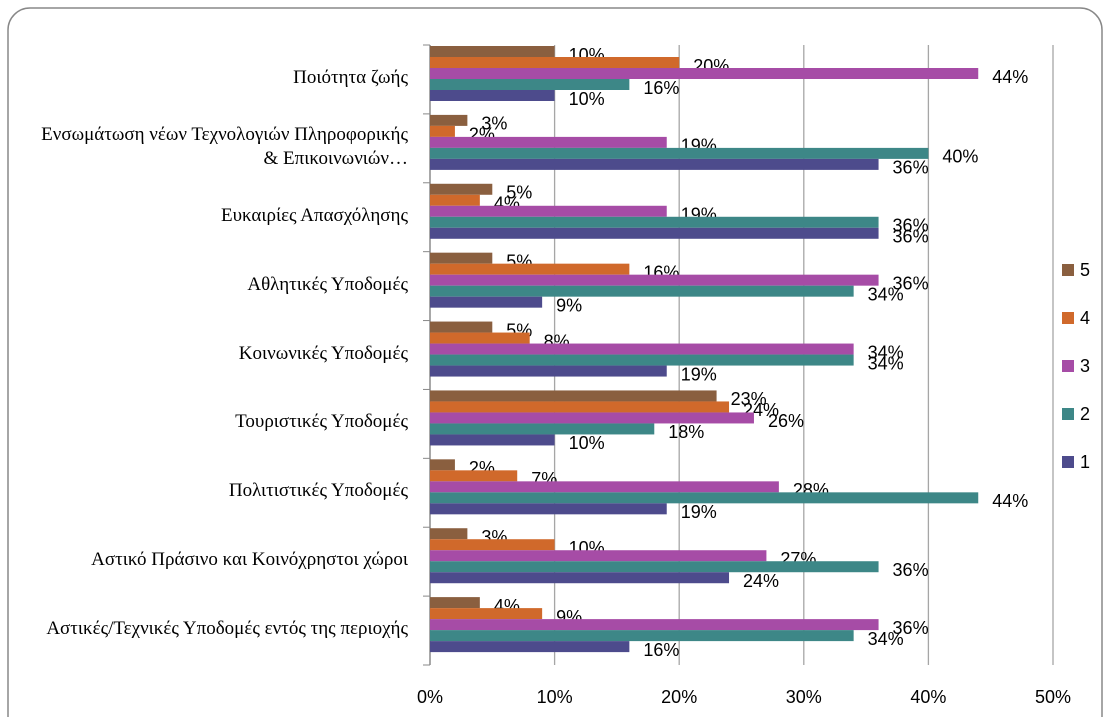  What do you see at coordinates (327, 284) in the screenshot?
I see `y-tick-label: Αθλητικές Υποδομές` at bounding box center [327, 284].